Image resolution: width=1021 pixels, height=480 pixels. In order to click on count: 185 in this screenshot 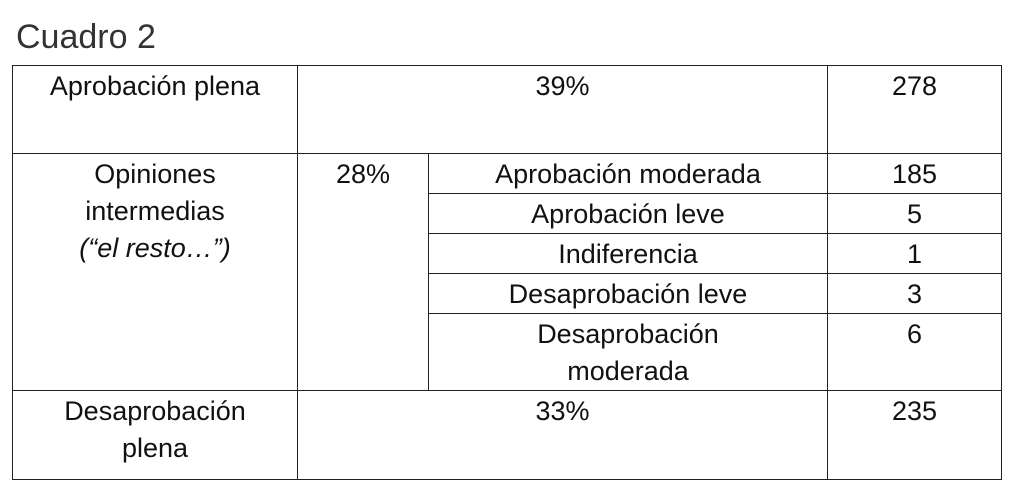, I will do `click(914, 174)`.